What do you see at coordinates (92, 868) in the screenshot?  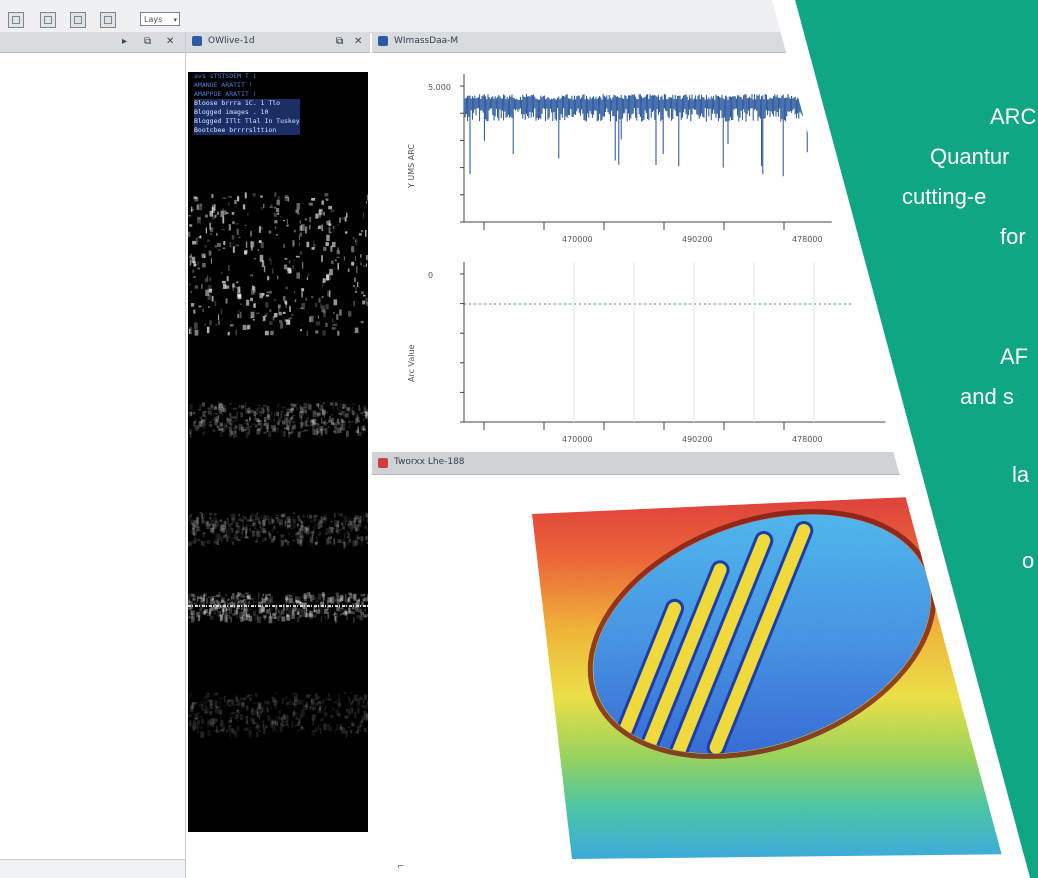 I see `left-panel-footer` at bounding box center [92, 868].